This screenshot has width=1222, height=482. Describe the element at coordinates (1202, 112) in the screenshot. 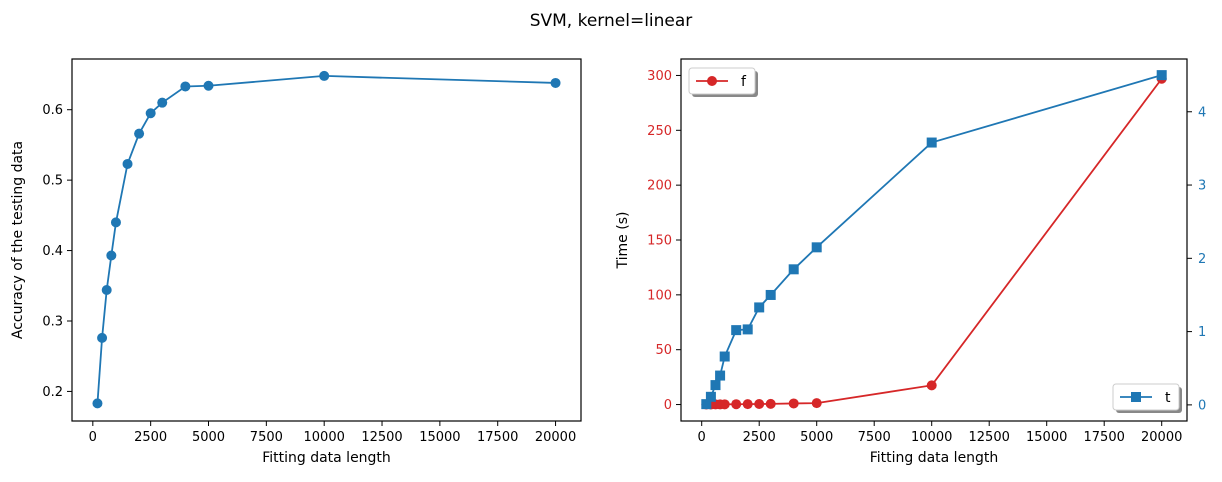

I see `y-right-tick-label: 4` at that location.